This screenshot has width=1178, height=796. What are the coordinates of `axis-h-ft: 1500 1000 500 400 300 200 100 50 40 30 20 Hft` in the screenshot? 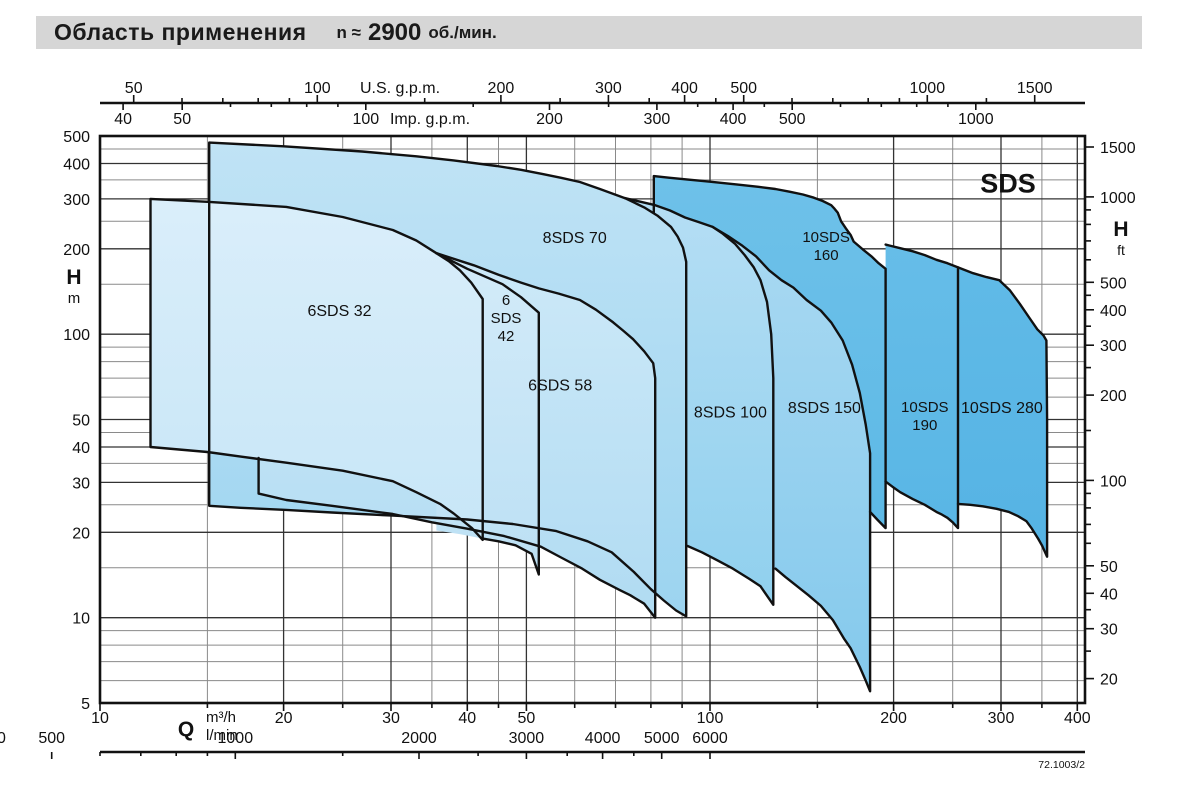 It's located at (1110, 414).